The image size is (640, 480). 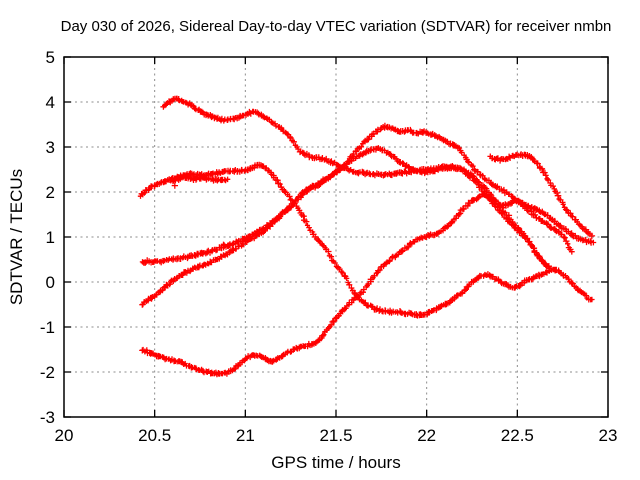 I want to click on y-tick-label: 3, so click(x=50, y=147).